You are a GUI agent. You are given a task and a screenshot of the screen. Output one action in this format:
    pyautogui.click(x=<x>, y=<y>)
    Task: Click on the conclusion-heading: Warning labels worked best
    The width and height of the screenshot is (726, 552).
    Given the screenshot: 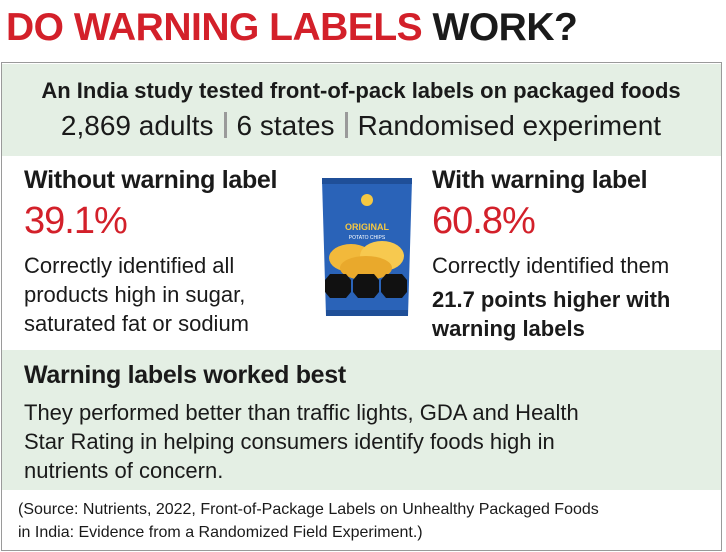 What is the action you would take?
    pyautogui.click(x=185, y=375)
    